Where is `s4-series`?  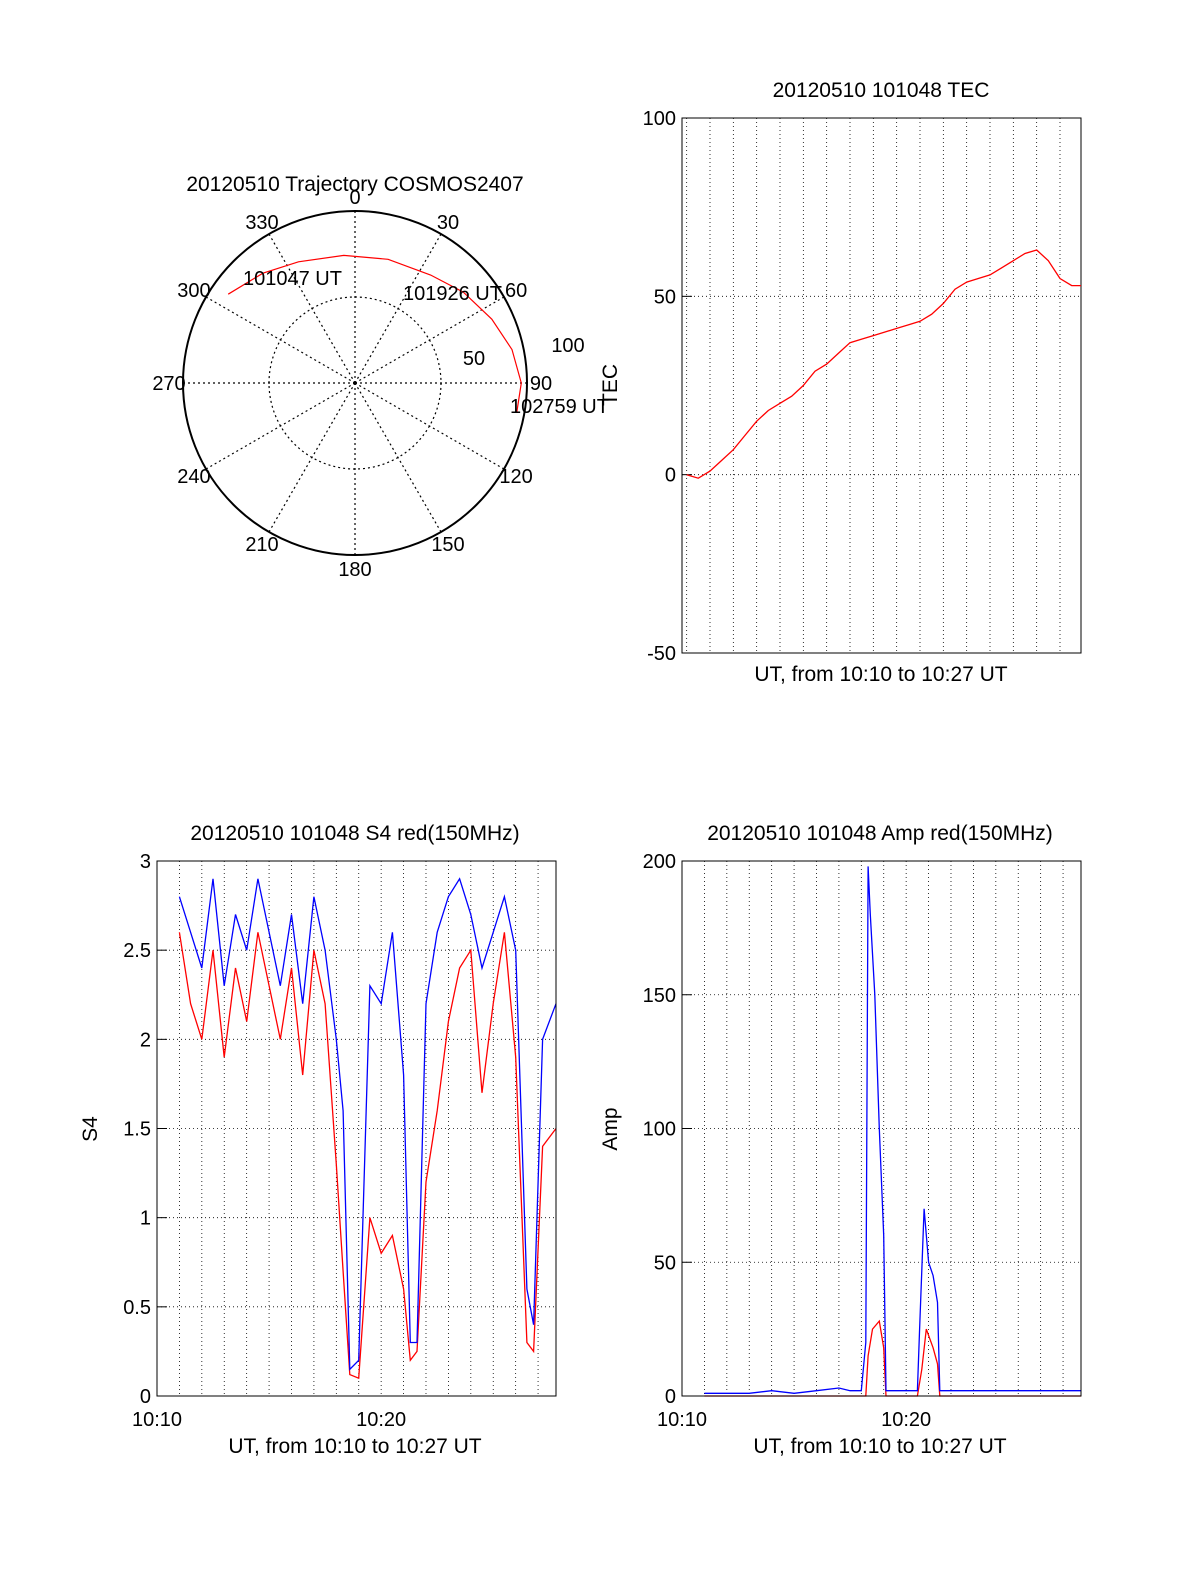
s4-series is located at coordinates (367, 1128).